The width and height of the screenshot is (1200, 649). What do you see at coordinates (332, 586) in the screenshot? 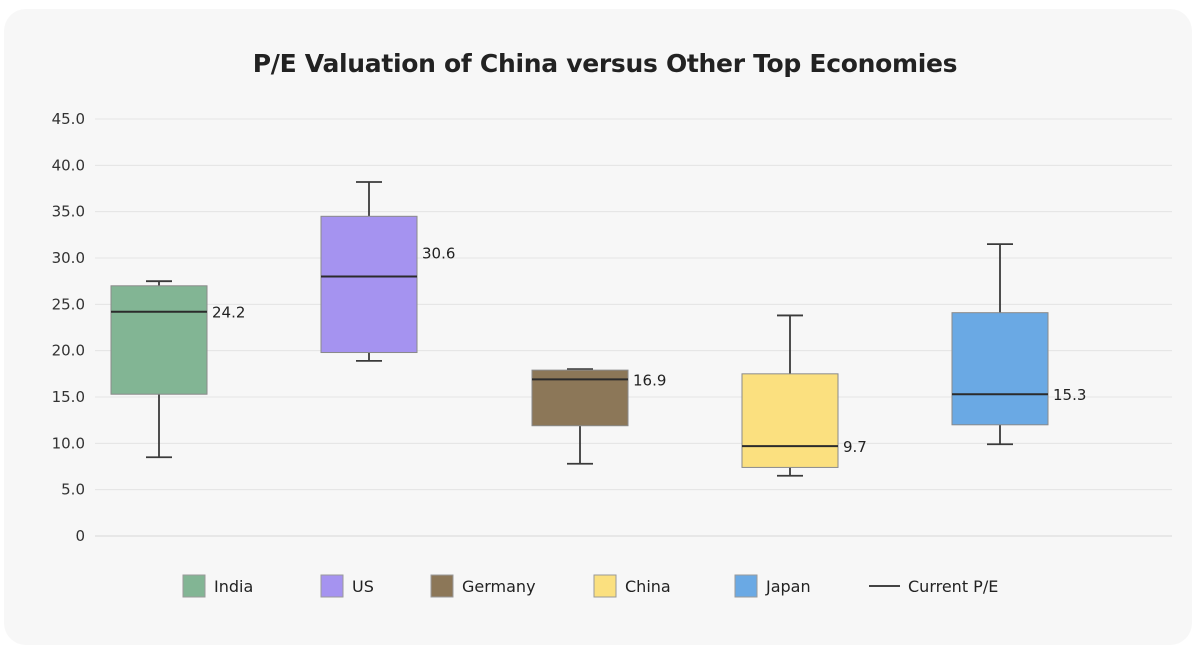
I see `legend-swatch-us` at bounding box center [332, 586].